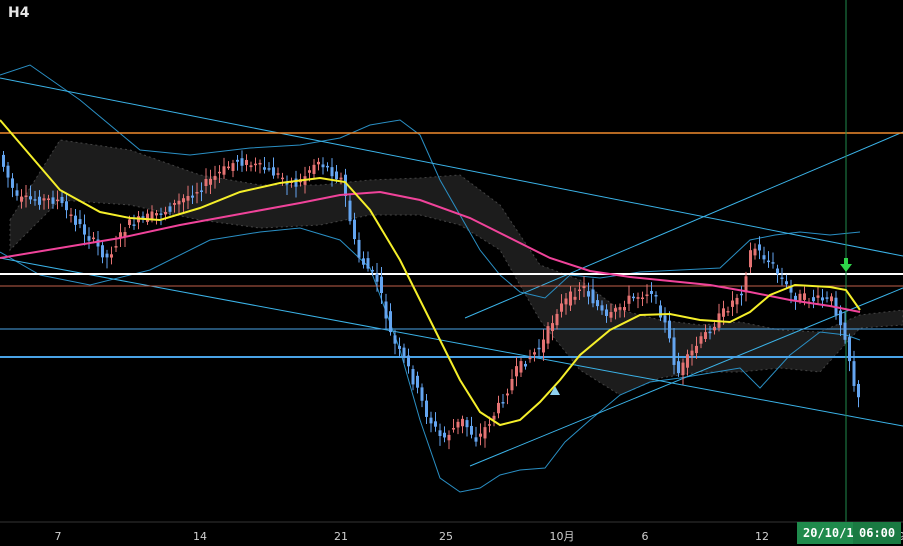  Describe the element at coordinates (701, 326) in the screenshot. I see `annotations` at that location.